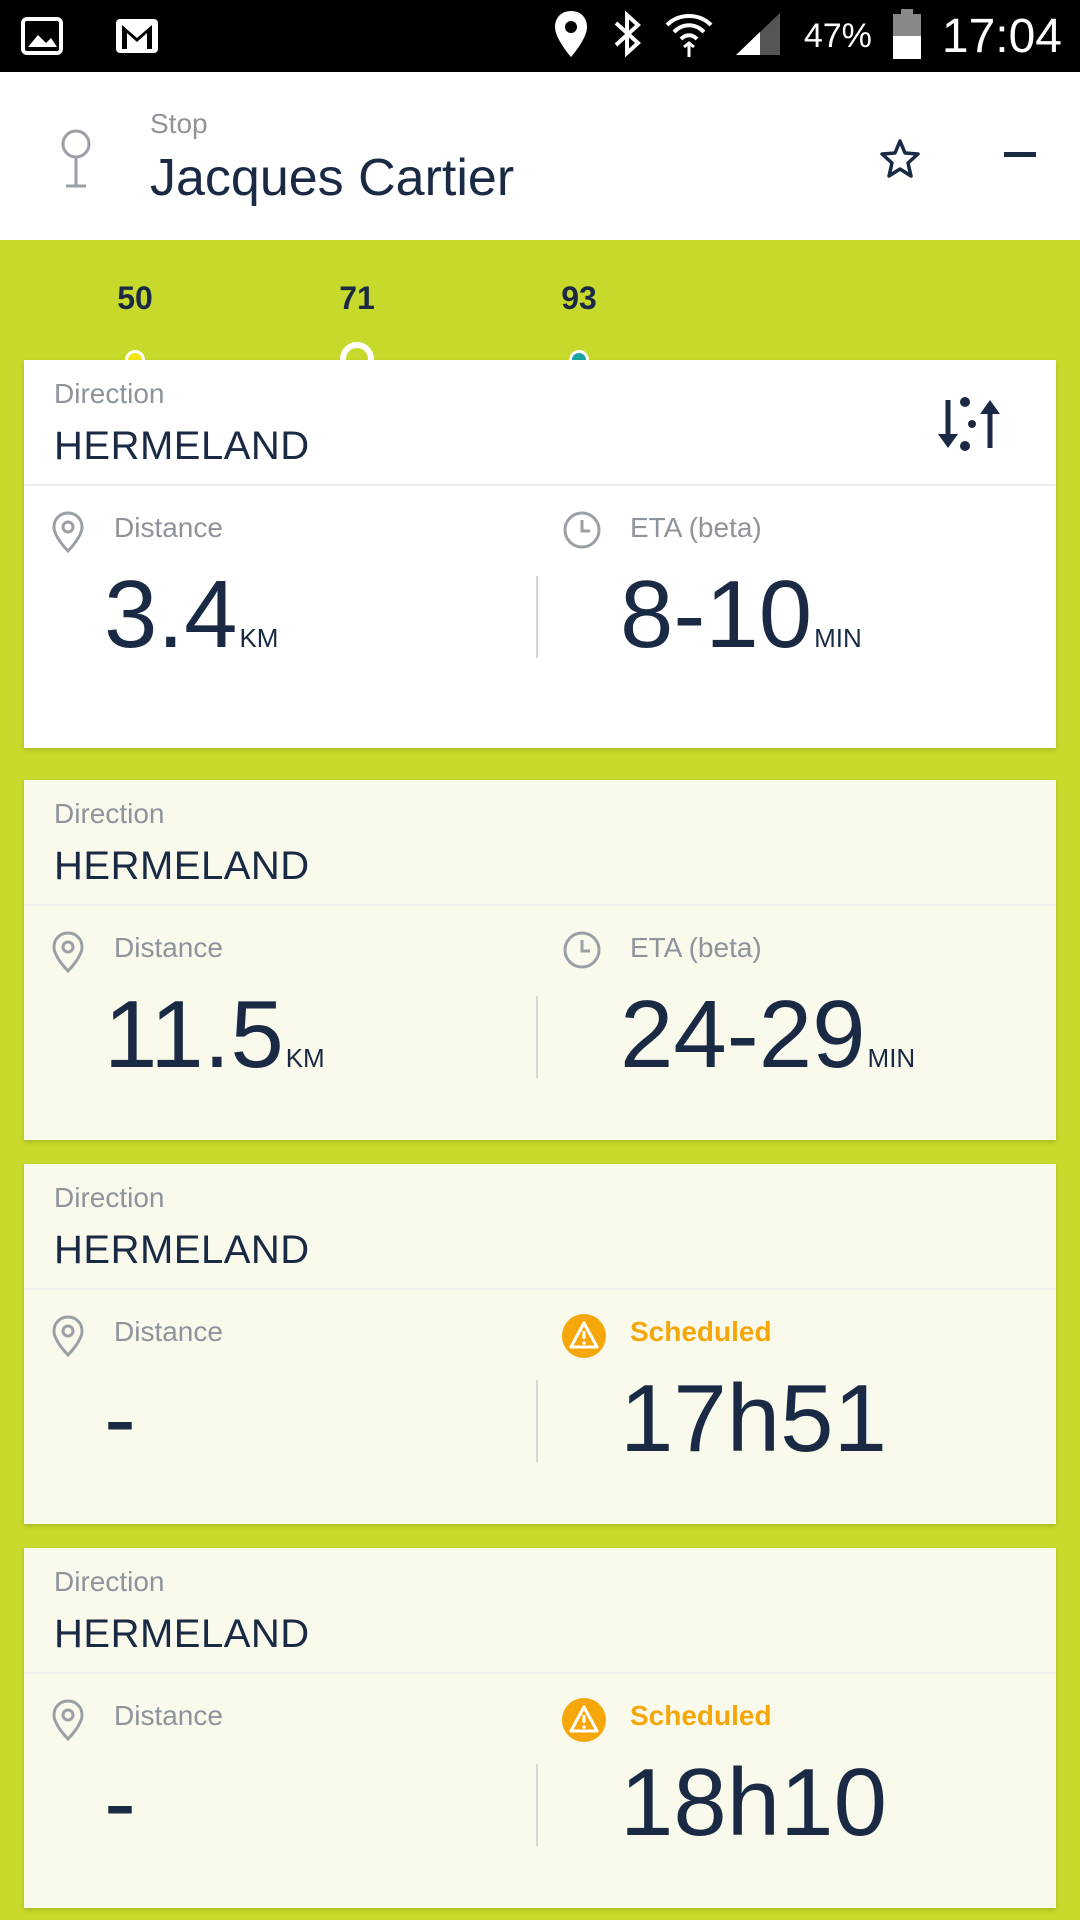  What do you see at coordinates (900, 160) in the screenshot?
I see `favorite-star-icon` at bounding box center [900, 160].